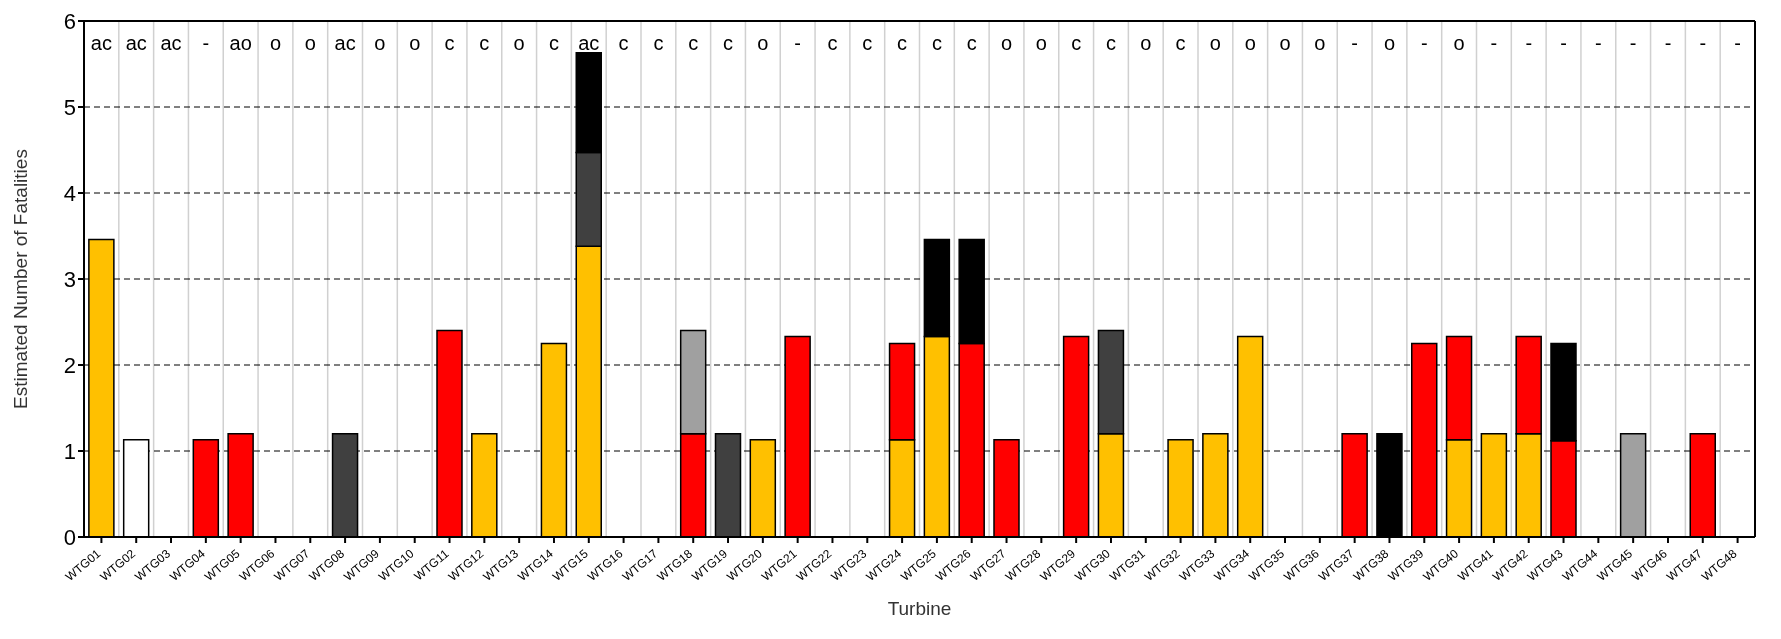 Image resolution: width=1781 pixels, height=639 pixels. I want to click on y-tick-label: 6, so click(69, 21).